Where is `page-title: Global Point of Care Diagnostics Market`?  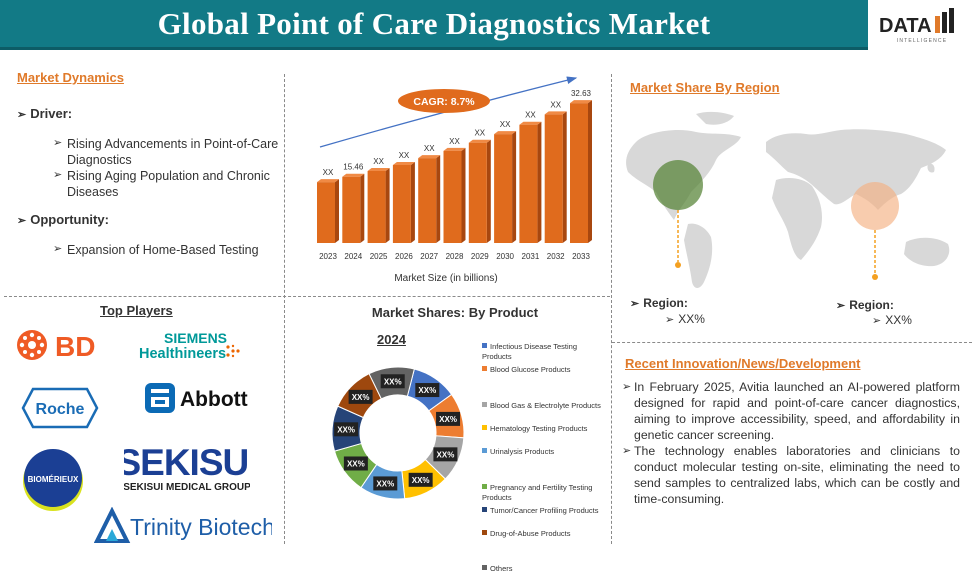 page-title: Global Point of Care Diagnostics Market is located at coordinates (434, 23).